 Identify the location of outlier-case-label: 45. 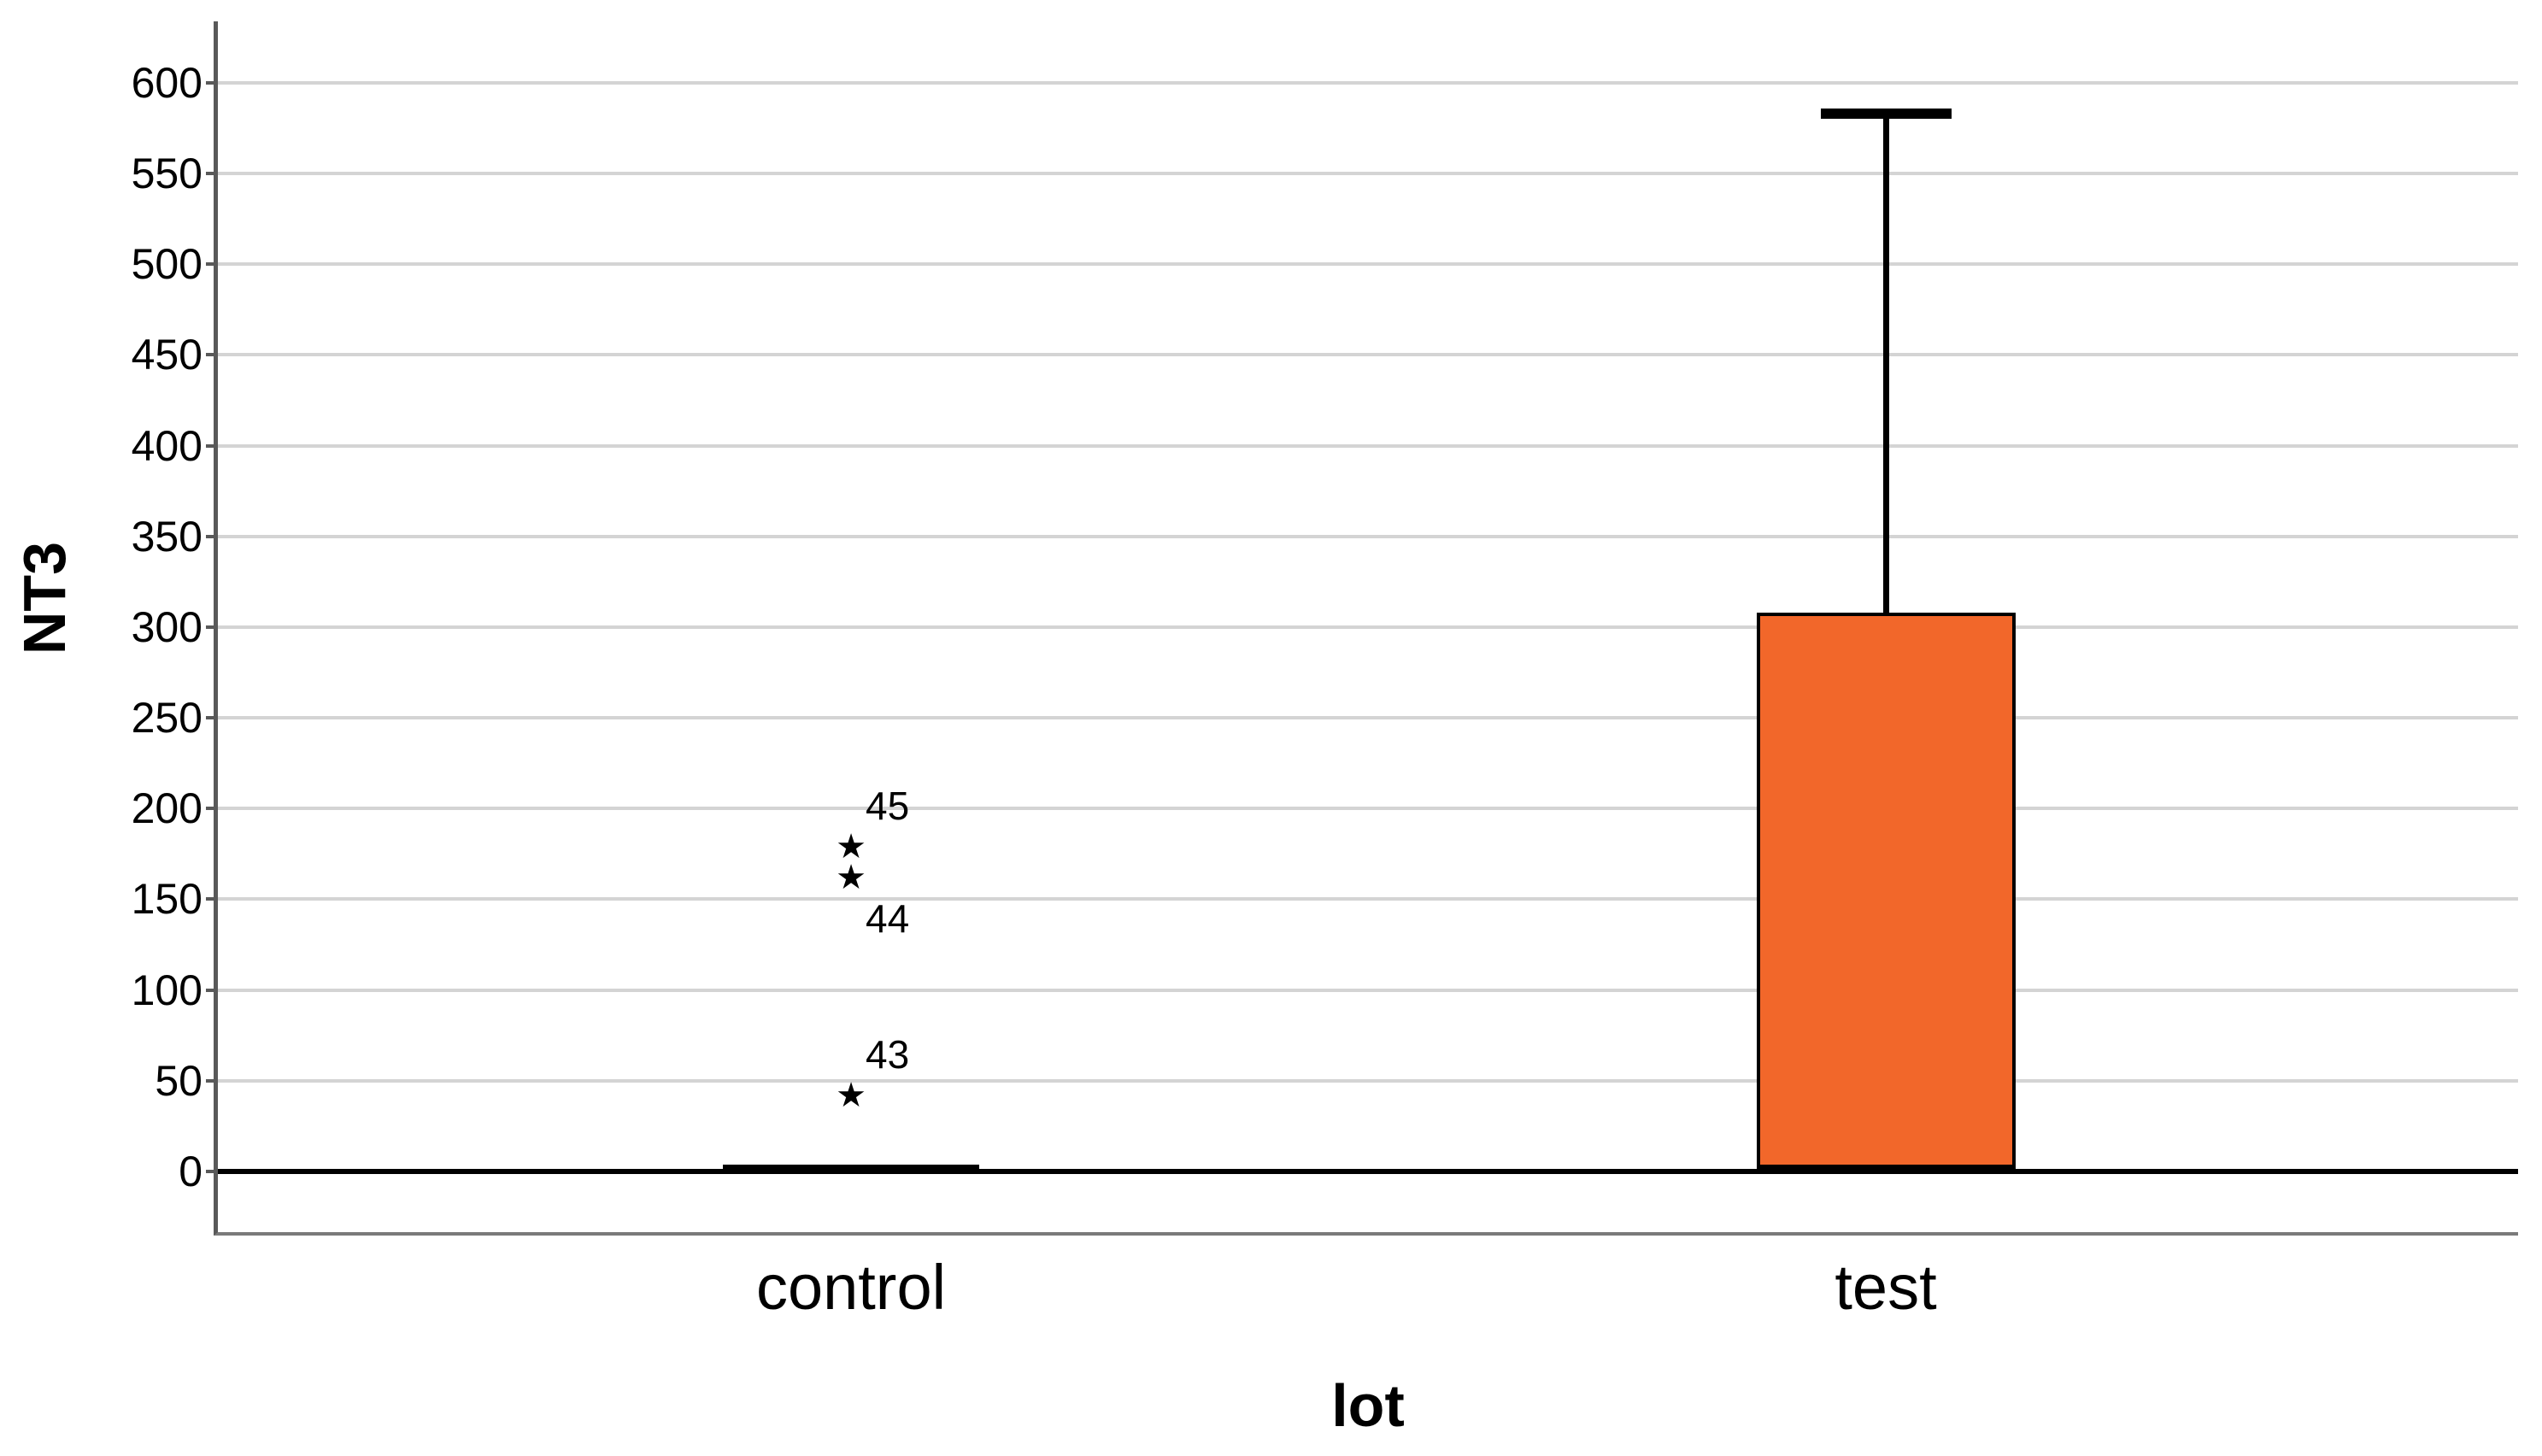
(888, 805).